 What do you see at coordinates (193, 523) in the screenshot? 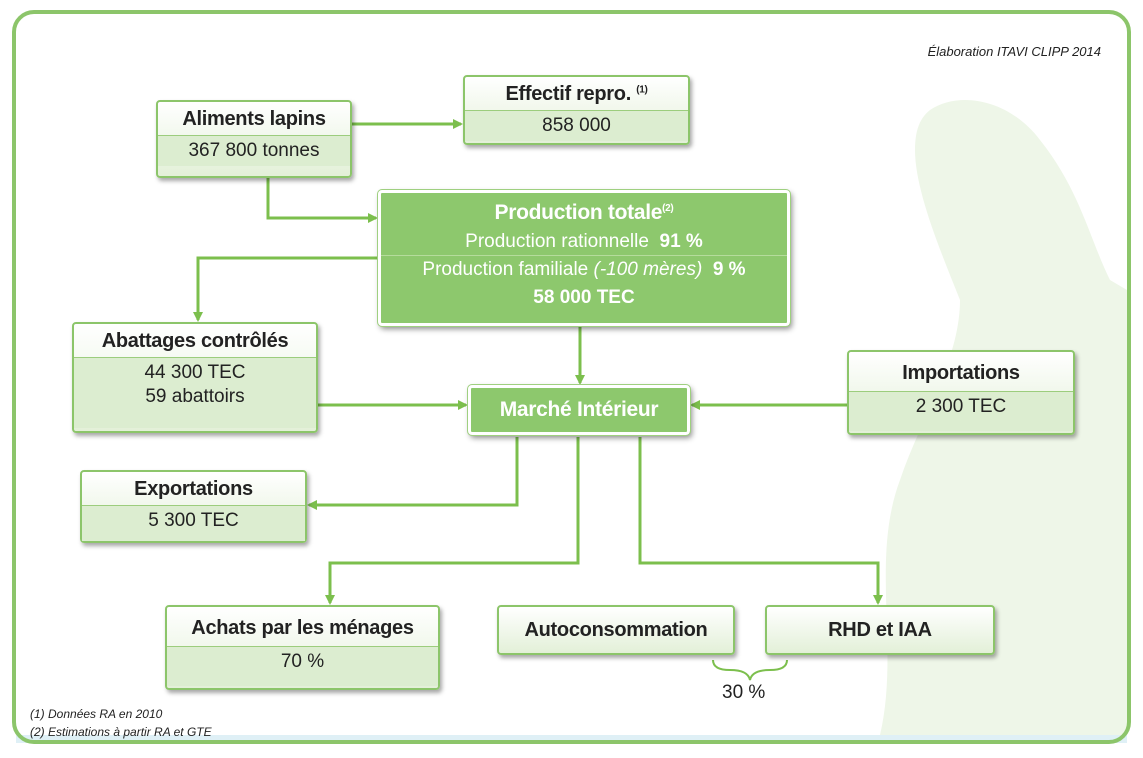
I see `node-value: 5 300 TEC` at bounding box center [193, 523].